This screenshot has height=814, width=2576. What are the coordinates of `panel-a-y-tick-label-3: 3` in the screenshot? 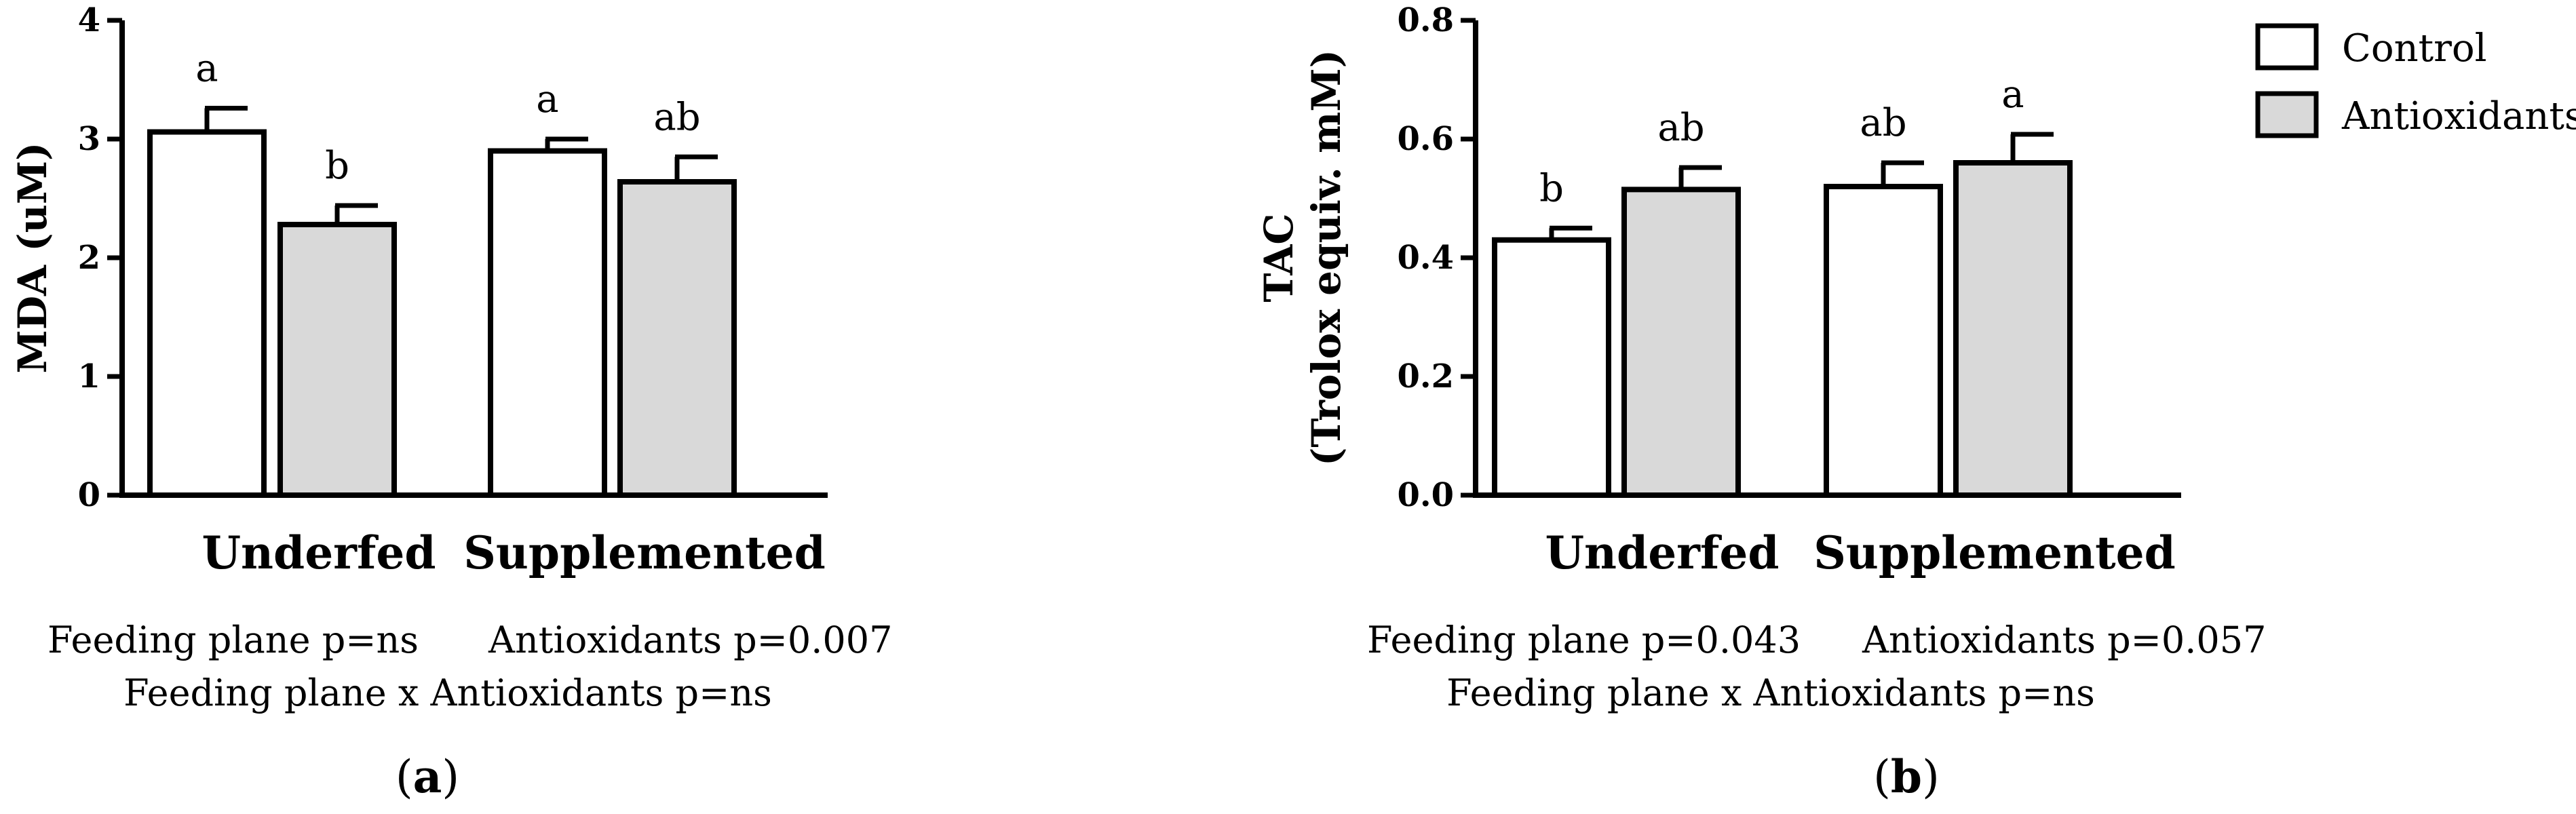 It's located at (89, 139).